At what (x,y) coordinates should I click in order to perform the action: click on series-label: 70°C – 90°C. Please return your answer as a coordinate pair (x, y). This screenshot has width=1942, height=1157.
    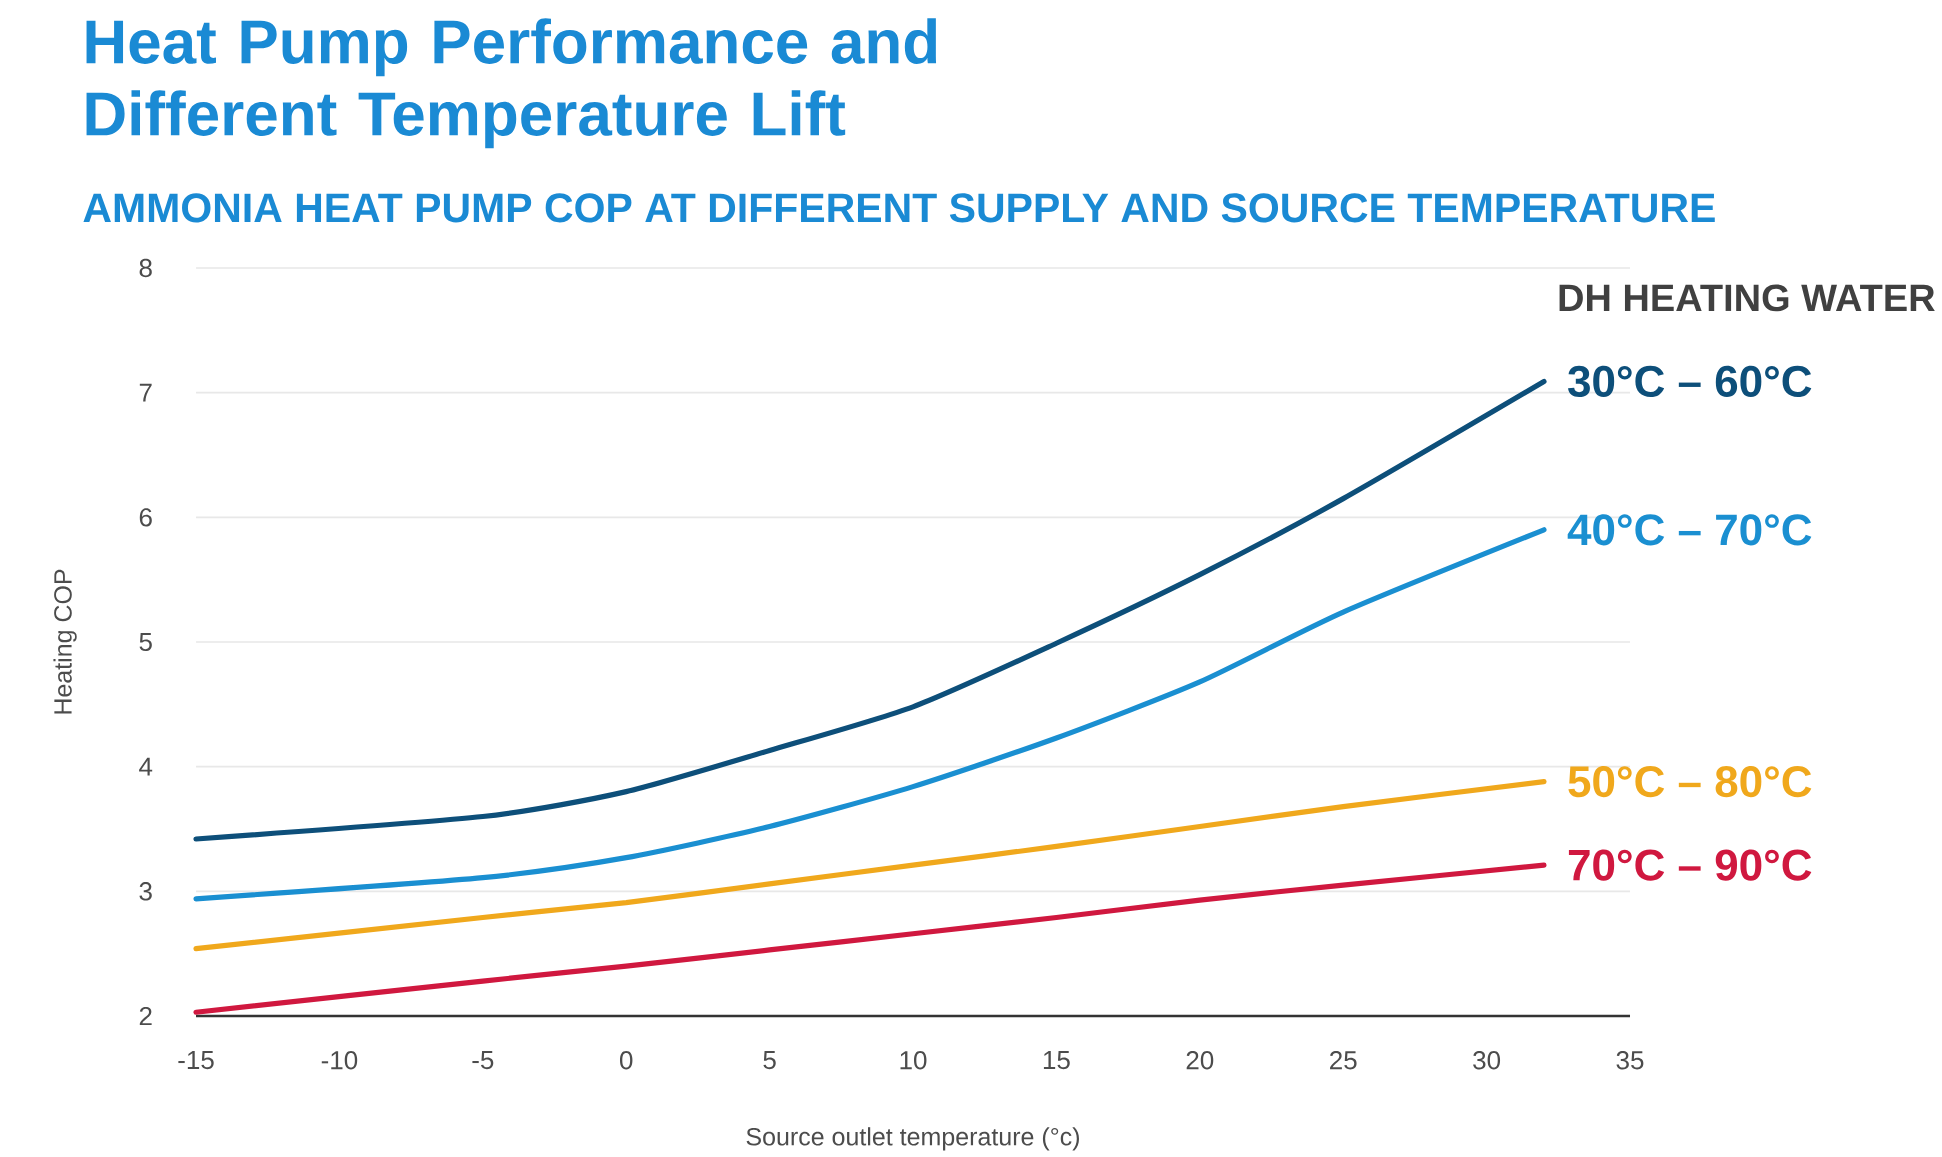
    Looking at the image, I should click on (1690, 865).